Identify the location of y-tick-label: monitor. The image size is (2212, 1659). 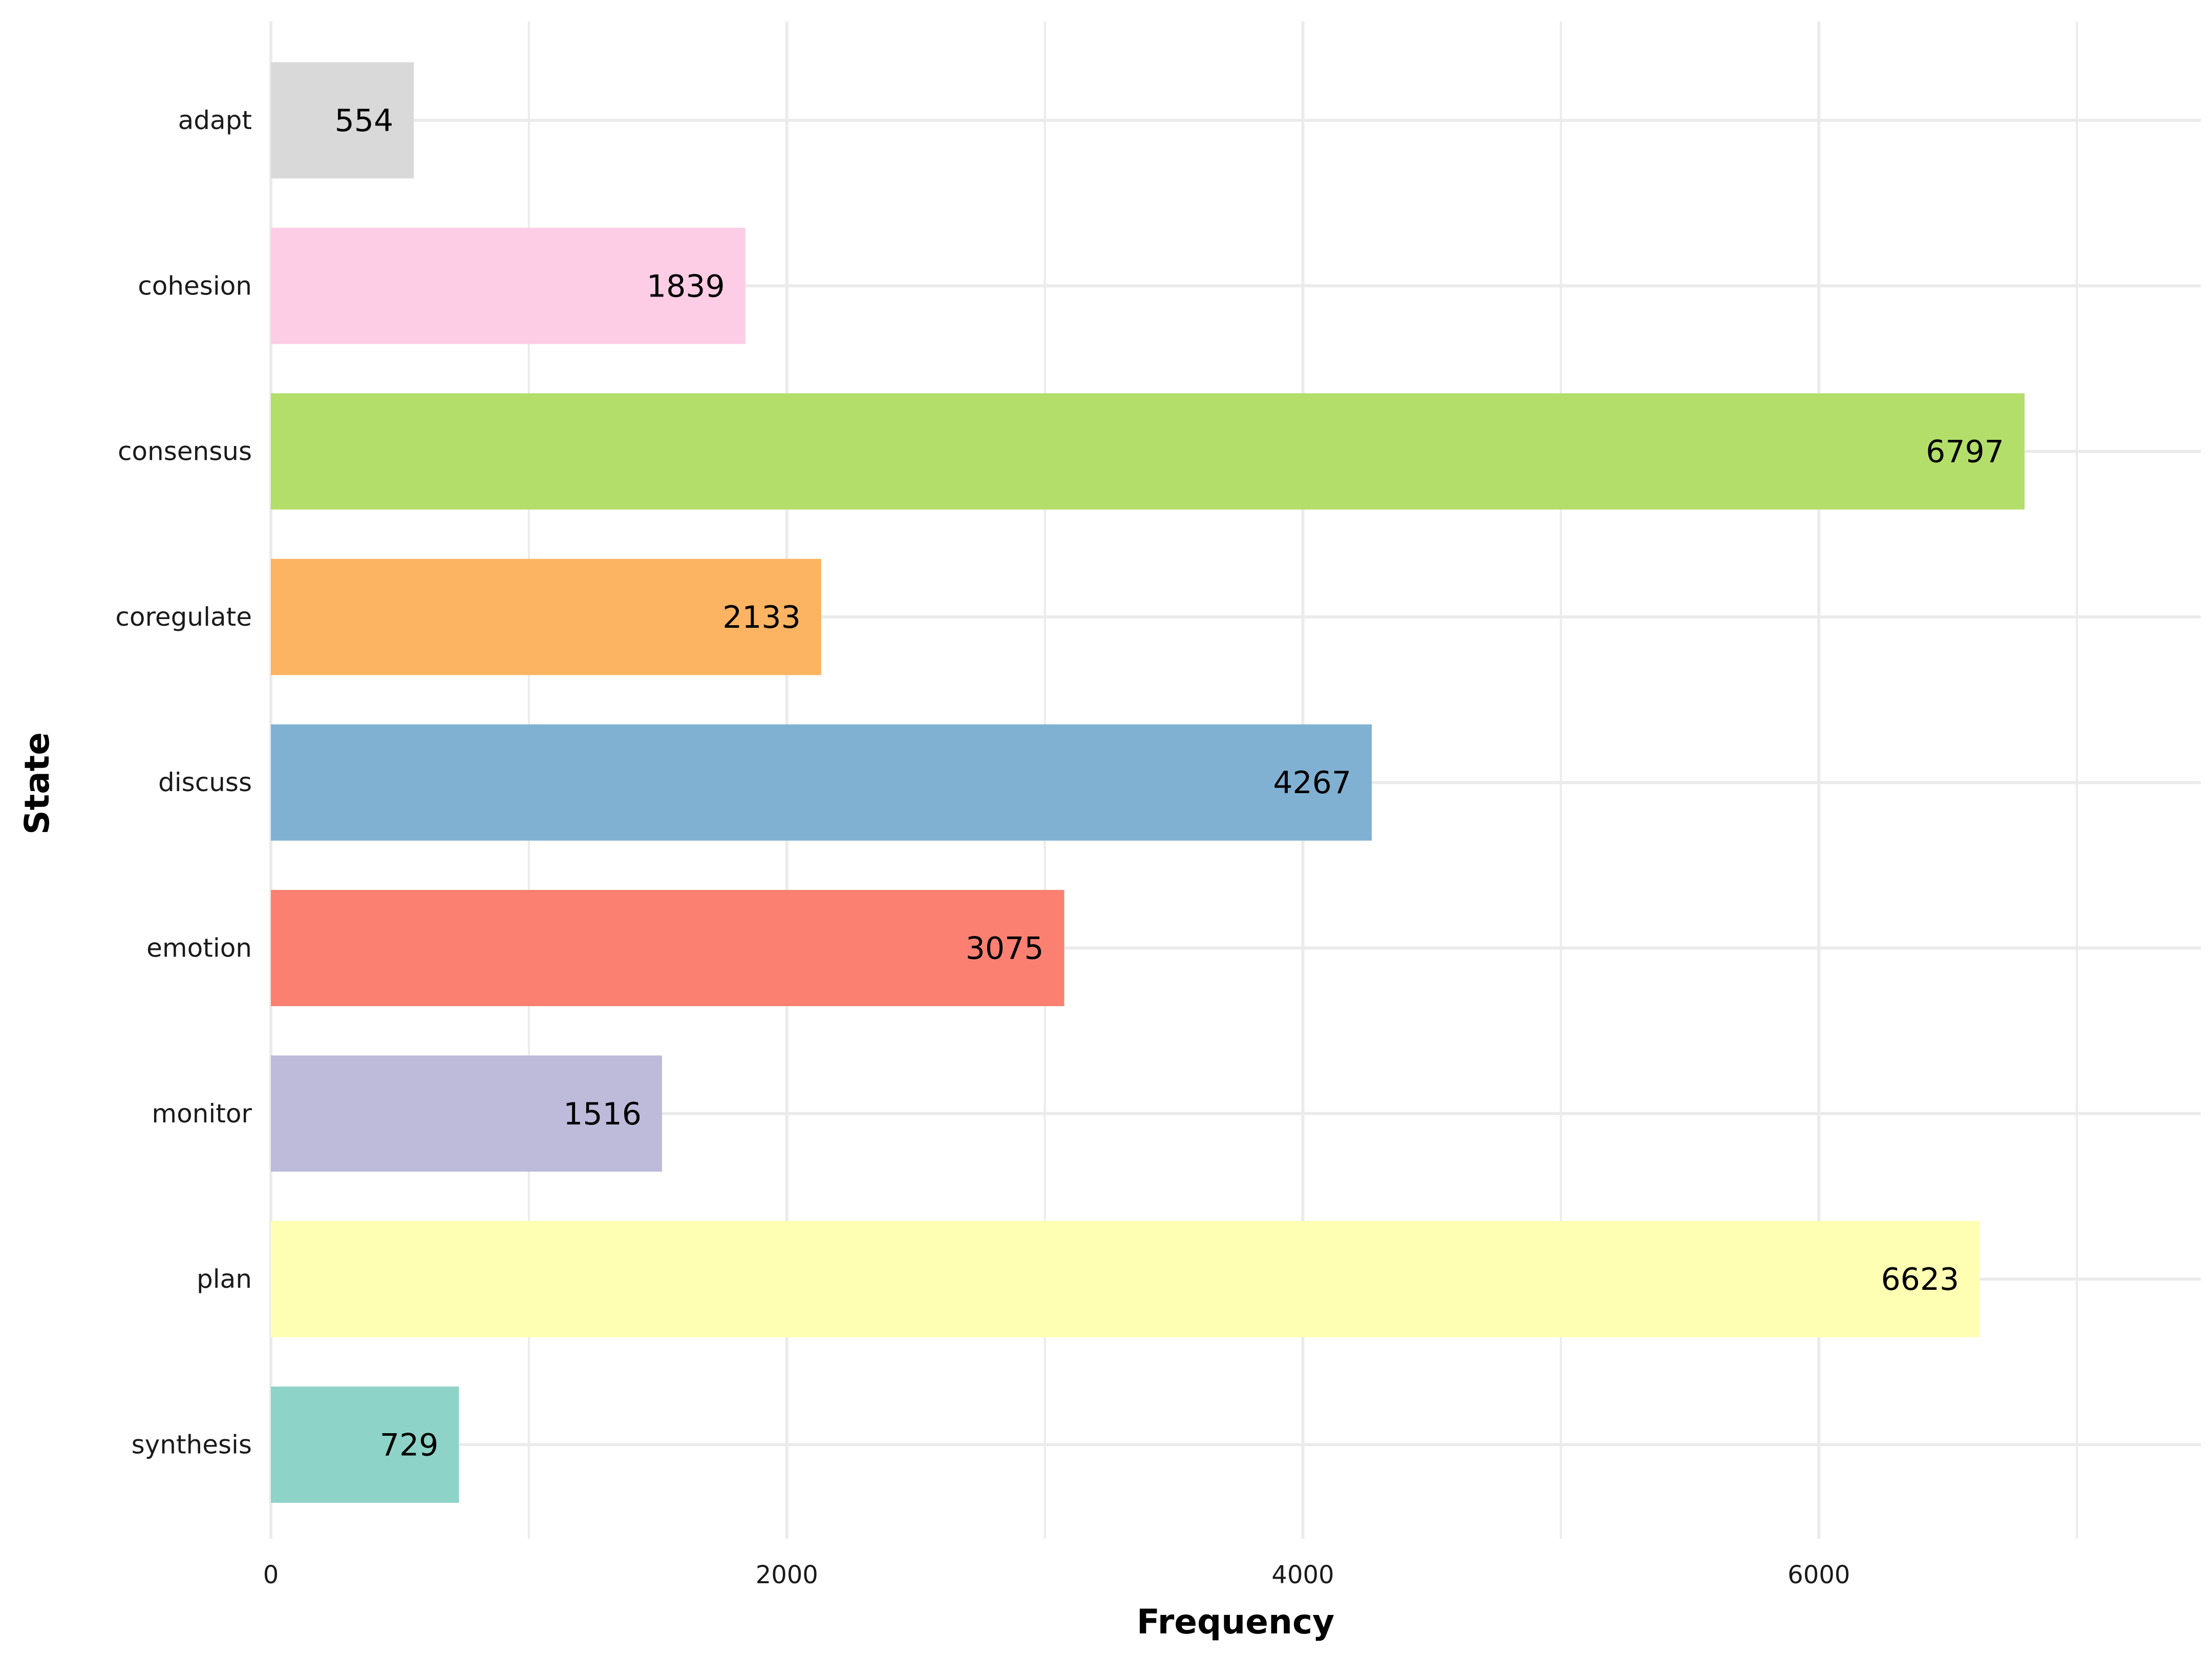
(202, 1114).